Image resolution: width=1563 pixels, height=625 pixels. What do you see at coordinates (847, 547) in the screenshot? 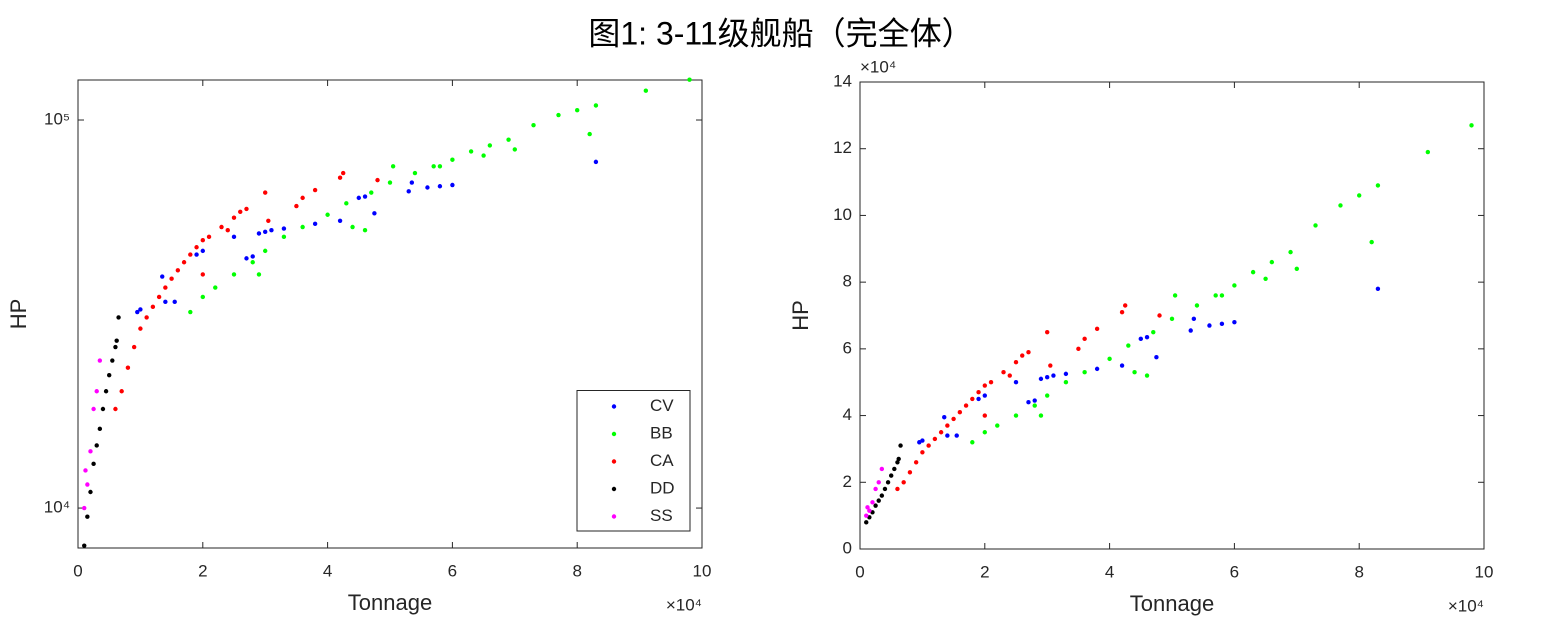
I see `y-tick-label: 0` at bounding box center [847, 547].